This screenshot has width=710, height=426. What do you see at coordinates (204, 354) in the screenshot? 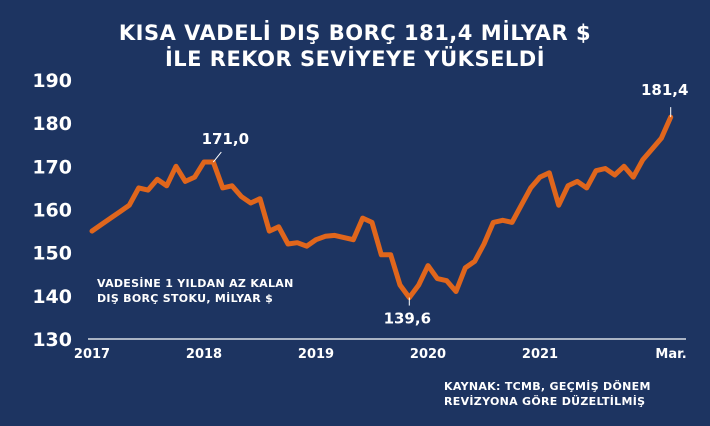
I see `x-tick-label: 2018` at bounding box center [204, 354].